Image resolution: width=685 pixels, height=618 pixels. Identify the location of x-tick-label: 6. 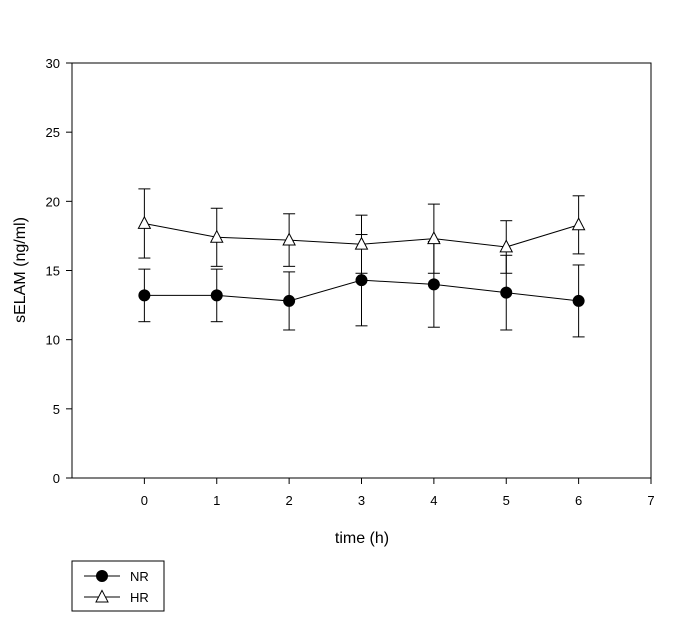
(578, 500).